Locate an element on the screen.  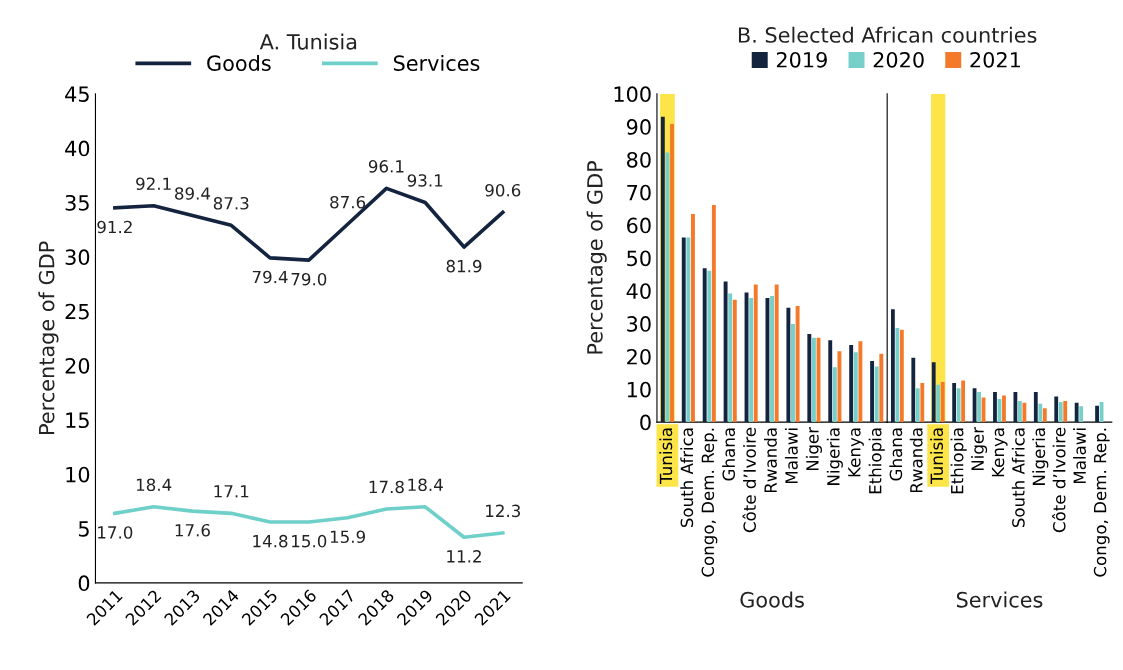
annotation: 90.6 is located at coordinates (503, 190).